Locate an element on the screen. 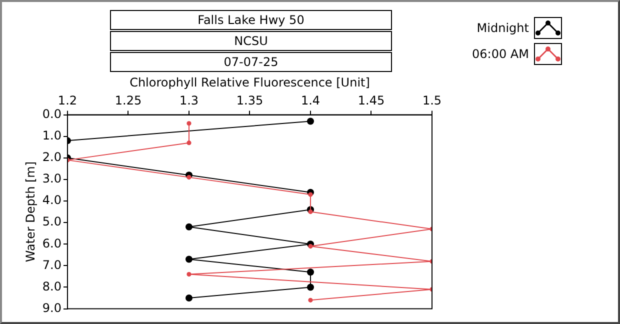 The image size is (620, 324). y-tick-label: 9.0 is located at coordinates (52, 307).